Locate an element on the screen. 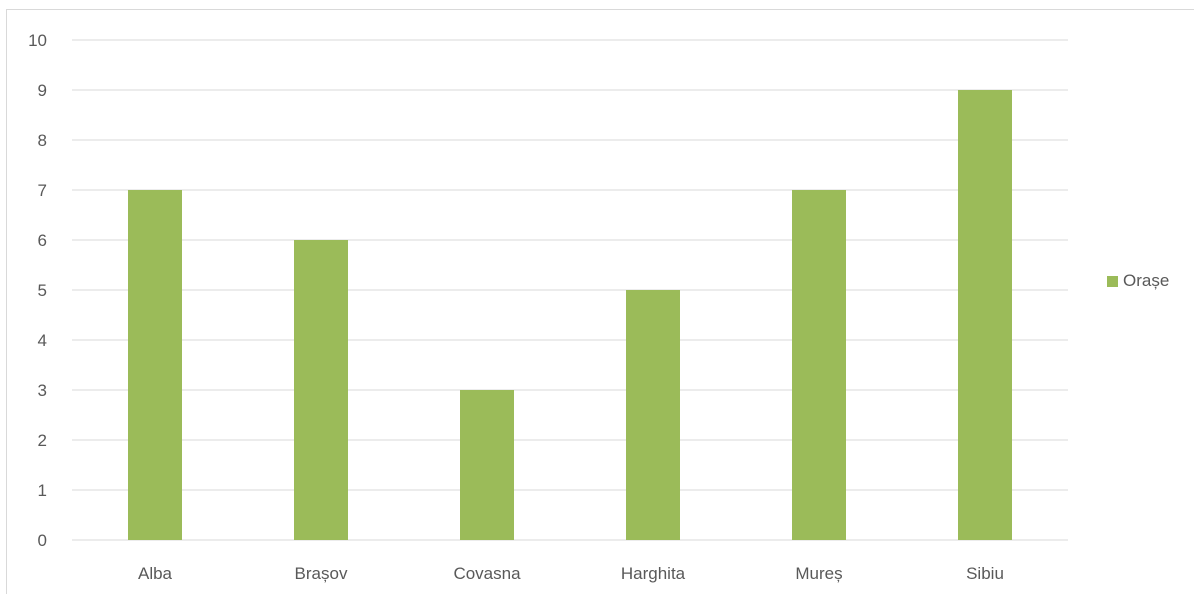 Image resolution: width=1200 pixels, height=594 pixels. bar-sibiu is located at coordinates (985, 315).